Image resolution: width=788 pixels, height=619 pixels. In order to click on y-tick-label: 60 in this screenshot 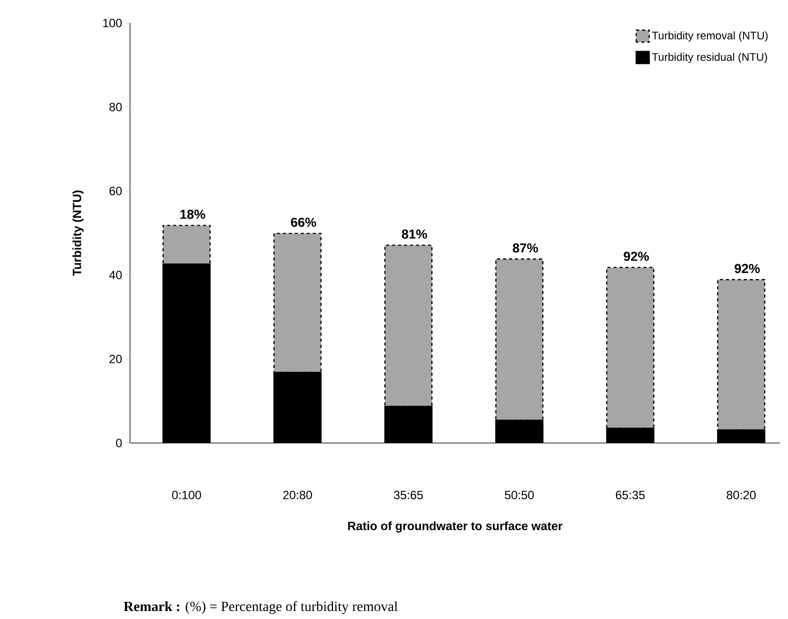, I will do `click(116, 191)`.